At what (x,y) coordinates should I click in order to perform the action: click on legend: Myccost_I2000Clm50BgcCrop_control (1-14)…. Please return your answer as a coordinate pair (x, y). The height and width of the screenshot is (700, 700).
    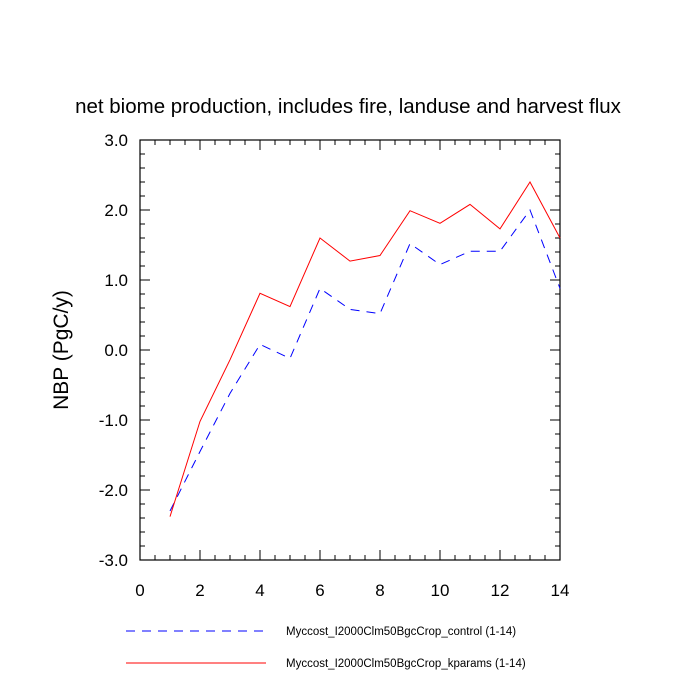
    Looking at the image, I should click on (326, 648).